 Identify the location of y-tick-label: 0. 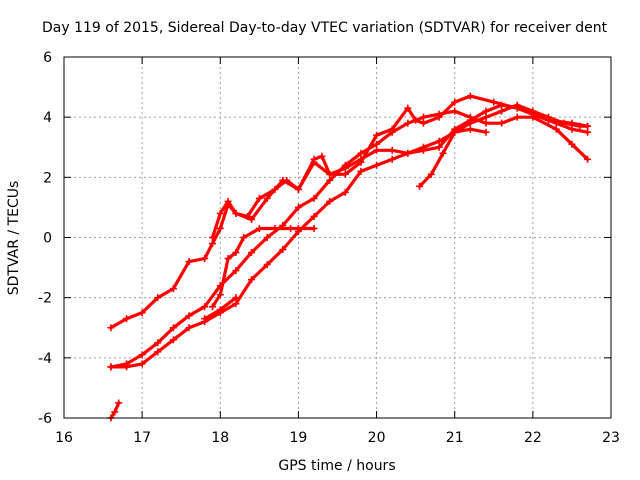
(47, 239).